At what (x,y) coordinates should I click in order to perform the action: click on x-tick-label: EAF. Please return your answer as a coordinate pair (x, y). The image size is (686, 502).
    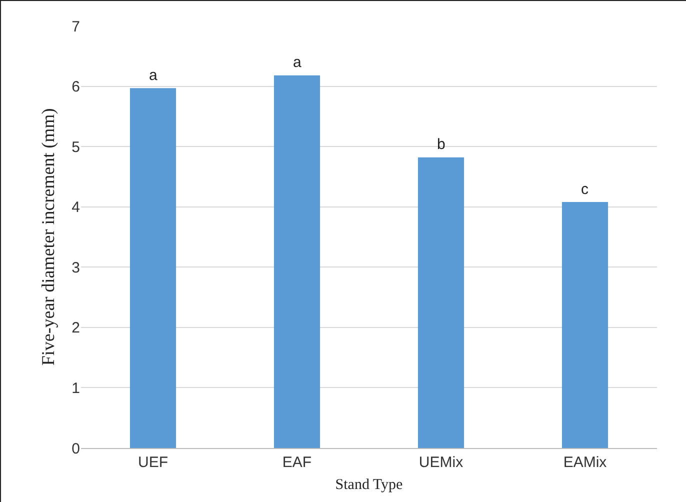
    Looking at the image, I should click on (297, 462).